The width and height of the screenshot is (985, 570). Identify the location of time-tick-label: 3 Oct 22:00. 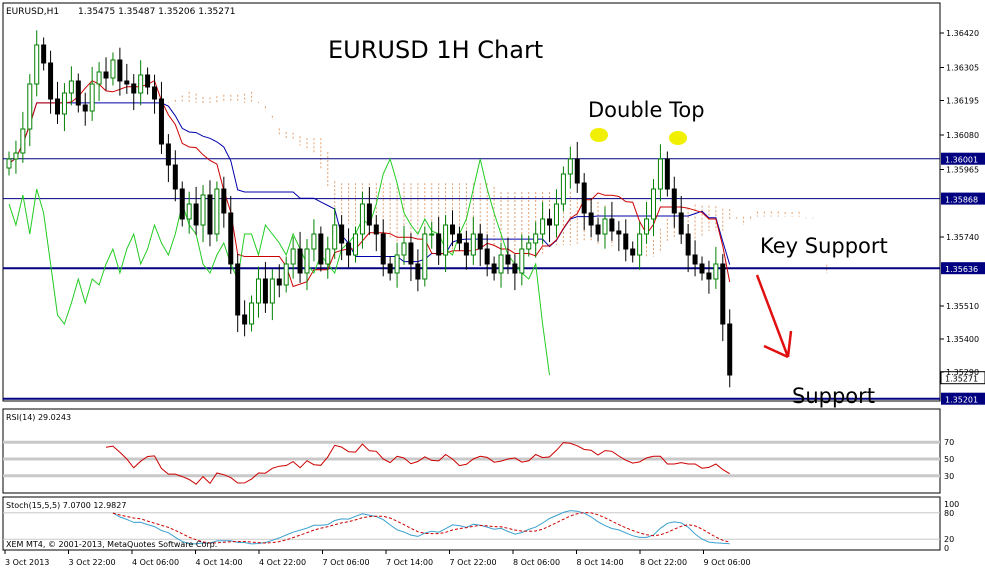
(92, 562).